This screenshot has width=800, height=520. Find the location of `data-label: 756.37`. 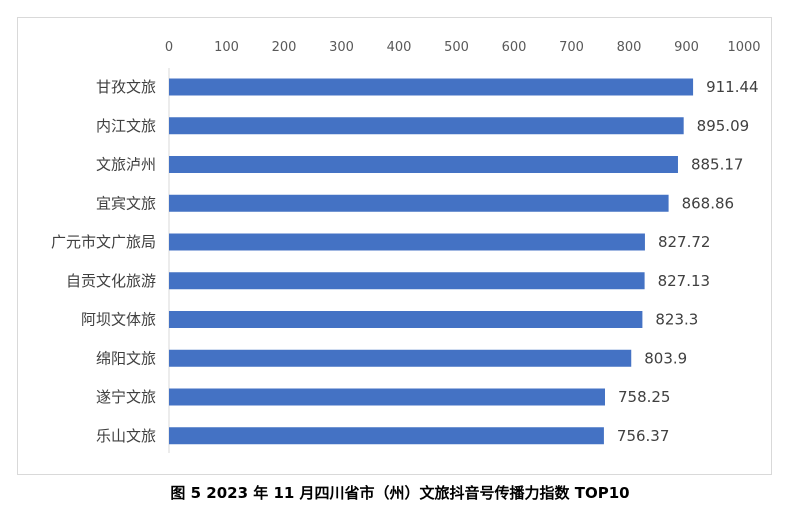

data-label: 756.37 is located at coordinates (643, 436).